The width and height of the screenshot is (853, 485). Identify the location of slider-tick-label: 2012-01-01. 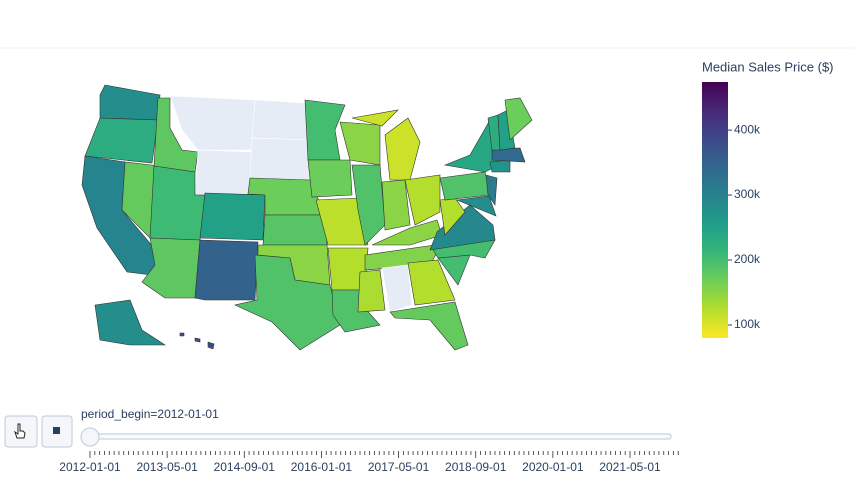
(90, 467).